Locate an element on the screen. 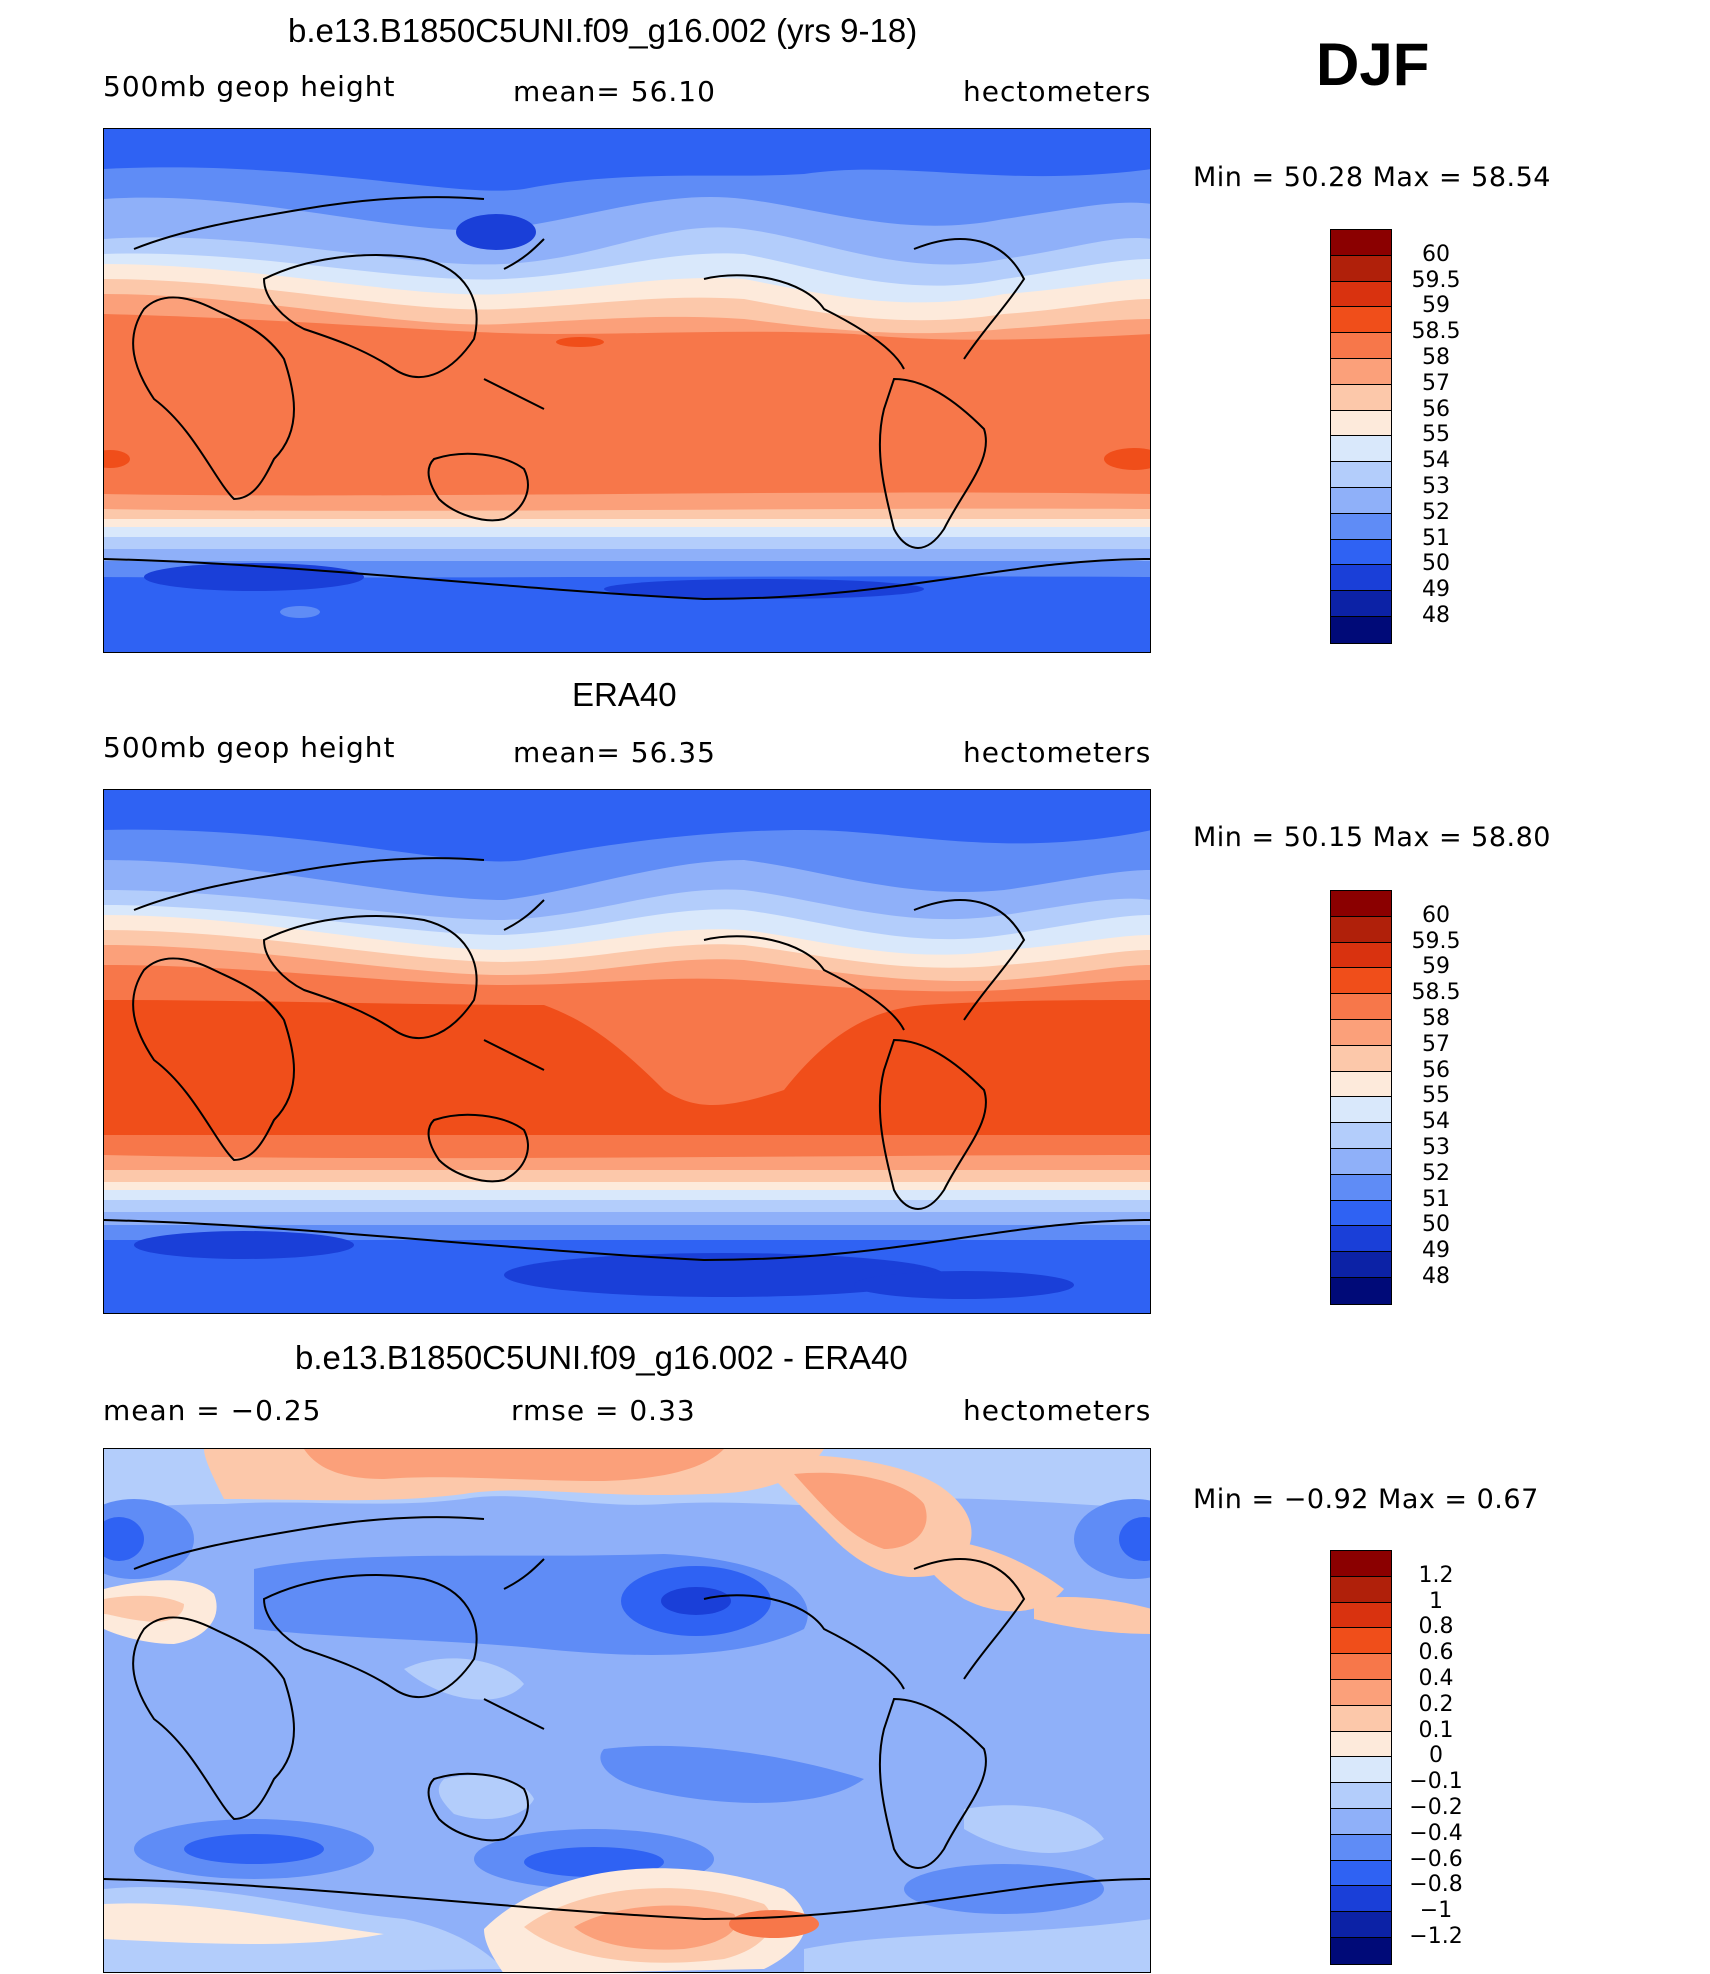 This screenshot has height=1974, width=1710. panel1-center-label: mean= 56.10 is located at coordinates (614, 91).